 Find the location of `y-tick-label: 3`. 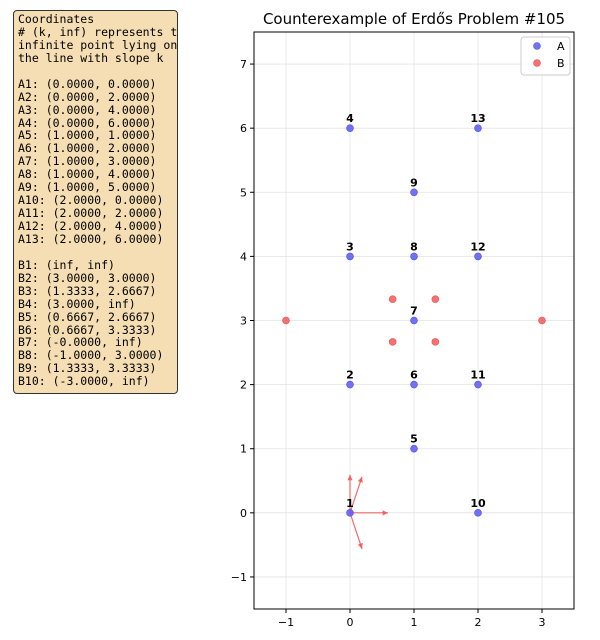

y-tick-label: 3 is located at coordinates (243, 321).